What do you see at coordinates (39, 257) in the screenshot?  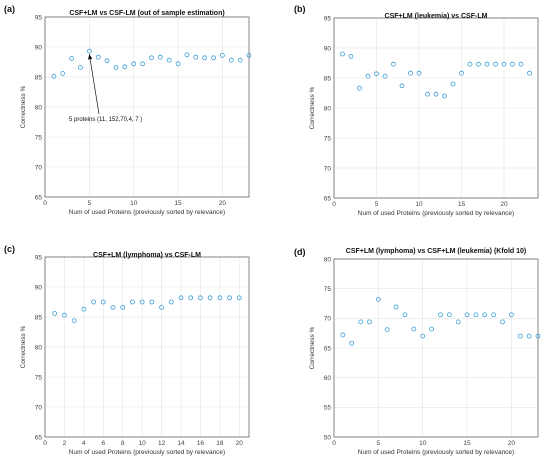 I see `y-tick-label: 95` at bounding box center [39, 257].